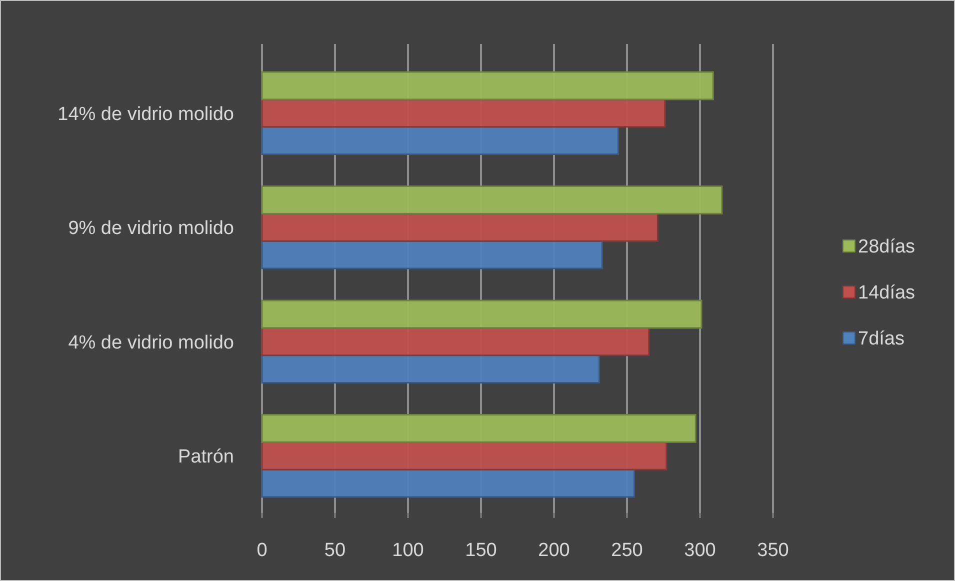 The width and height of the screenshot is (955, 581). I want to click on x-tick-label: 350, so click(773, 550).